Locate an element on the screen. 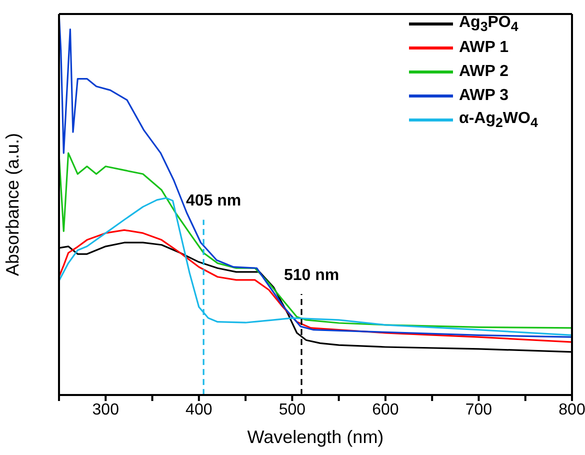 The height and width of the screenshot is (455, 585). ref-line-label: 405 nm is located at coordinates (214, 201).